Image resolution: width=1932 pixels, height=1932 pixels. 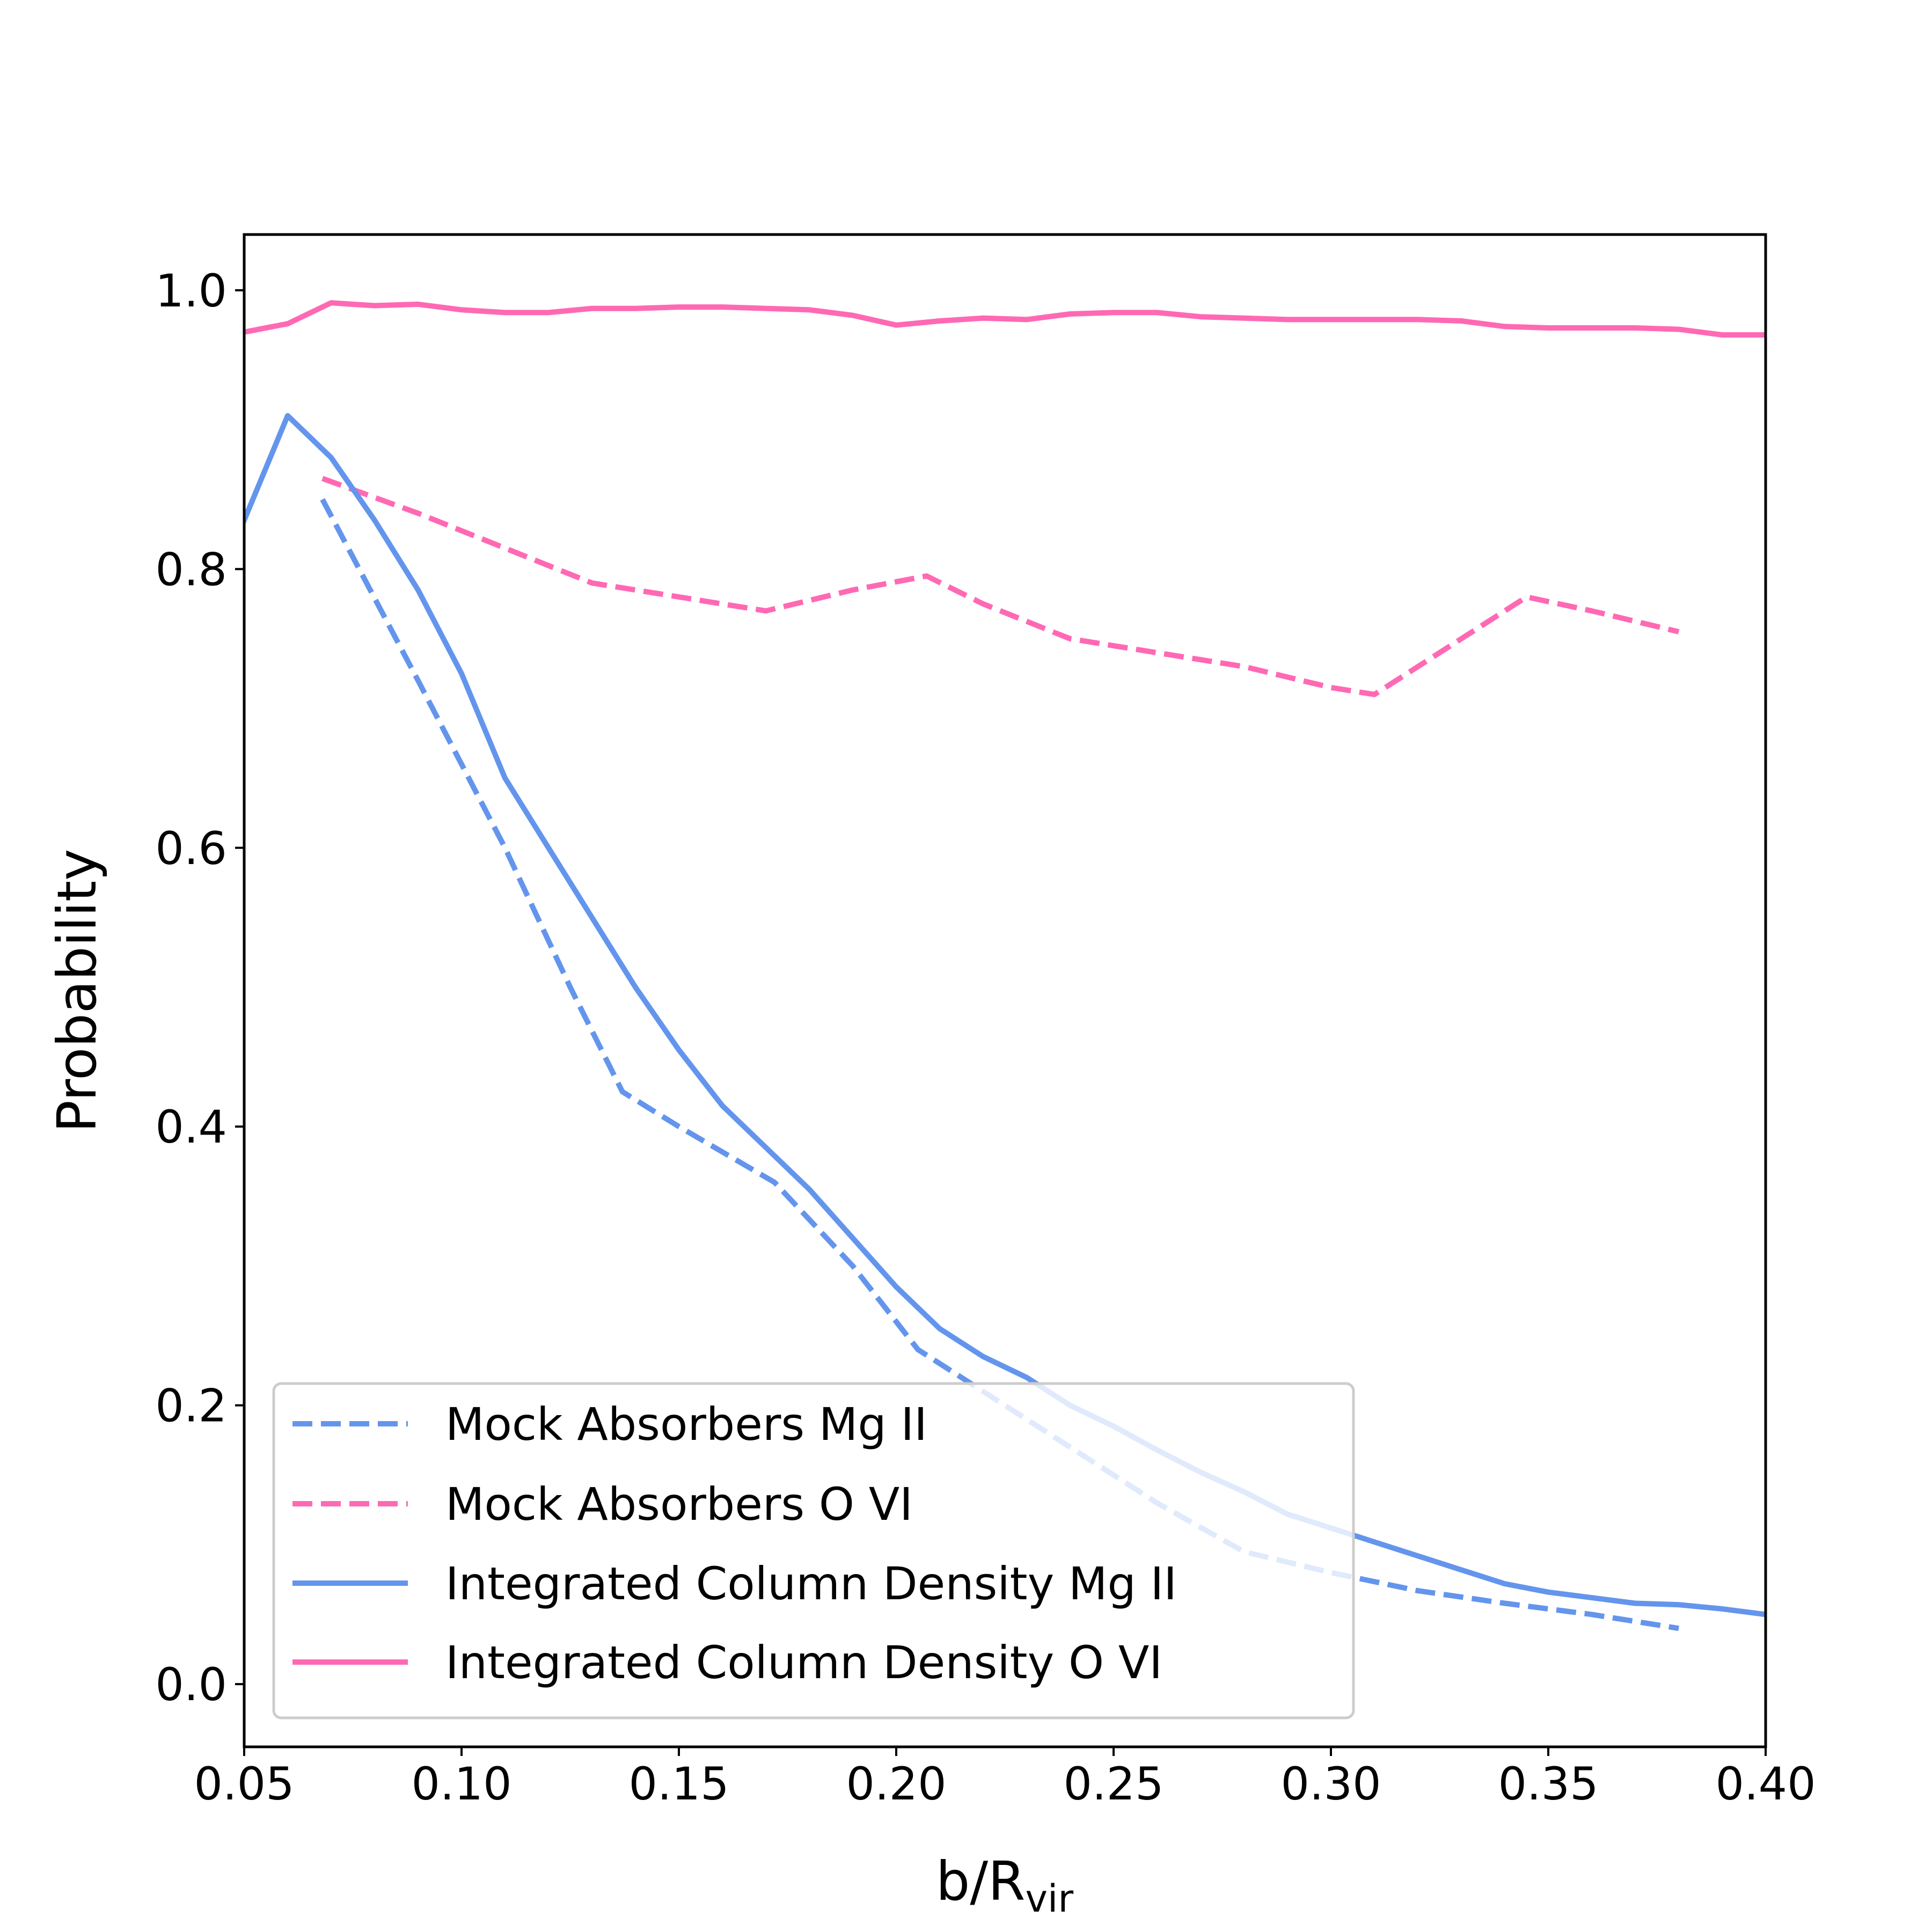 What do you see at coordinates (191, 1127) in the screenshot?
I see `y-tick-label: 0.4` at bounding box center [191, 1127].